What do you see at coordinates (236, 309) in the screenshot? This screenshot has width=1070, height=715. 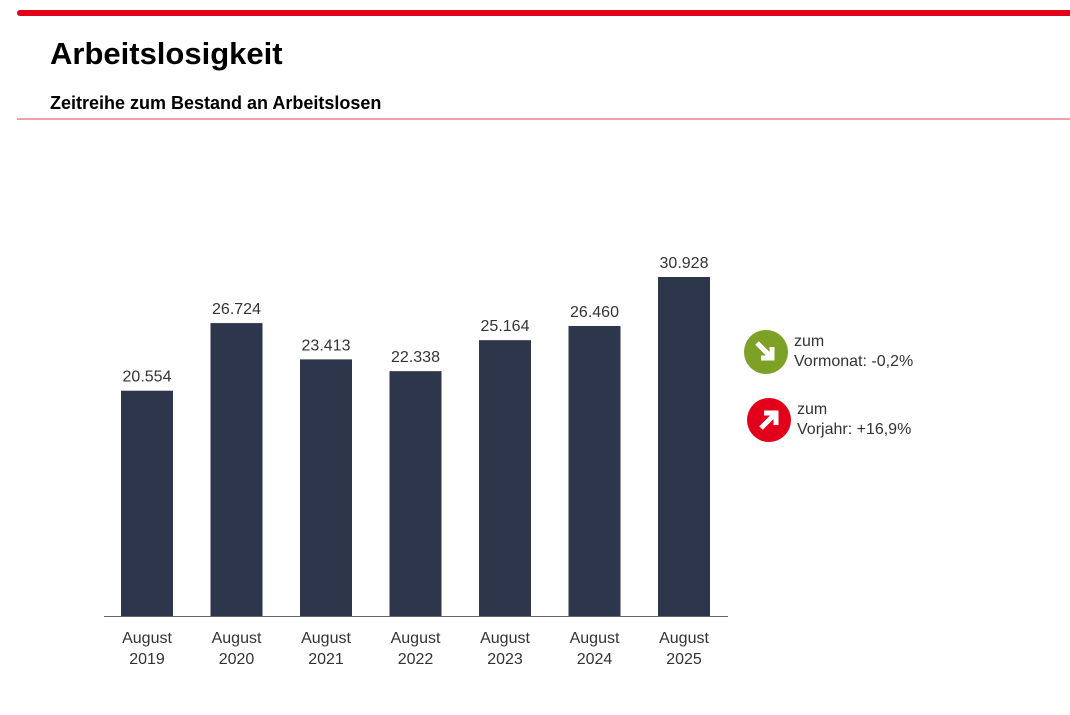 I see `data-label: 26.724` at bounding box center [236, 309].